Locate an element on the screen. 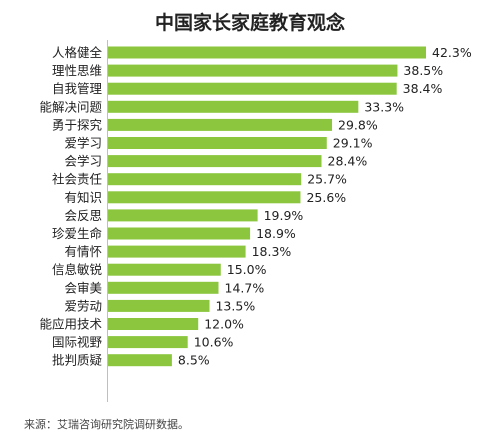  value-label: 13.5% is located at coordinates (235, 305).